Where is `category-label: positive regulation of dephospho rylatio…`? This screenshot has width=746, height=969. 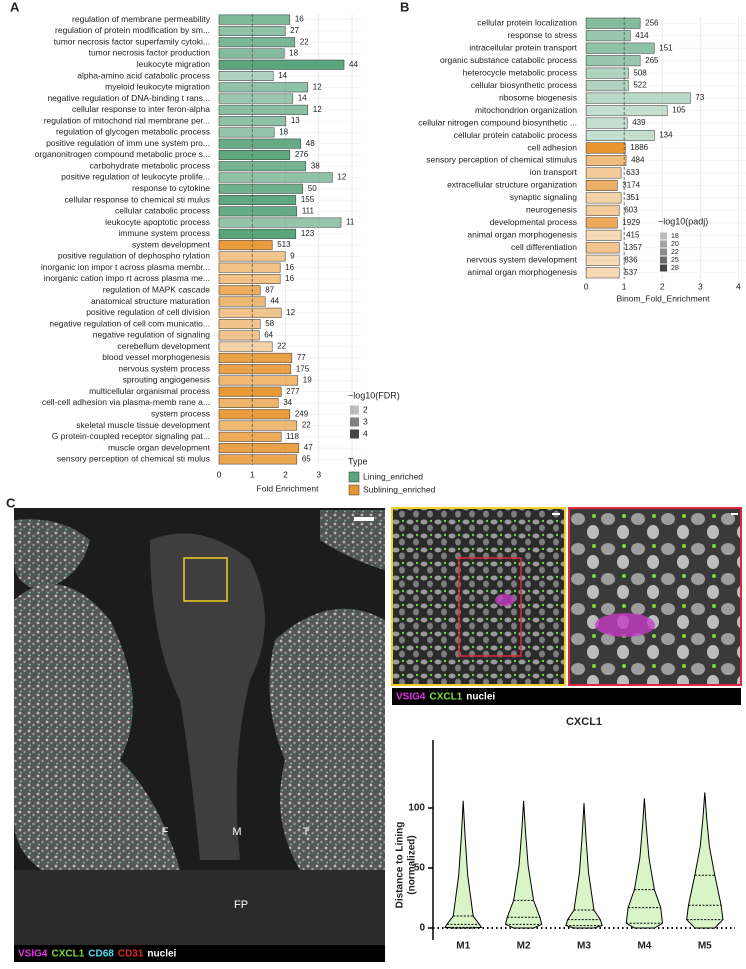
category-label: positive regulation of dephospho rylatio… is located at coordinates (134, 256).